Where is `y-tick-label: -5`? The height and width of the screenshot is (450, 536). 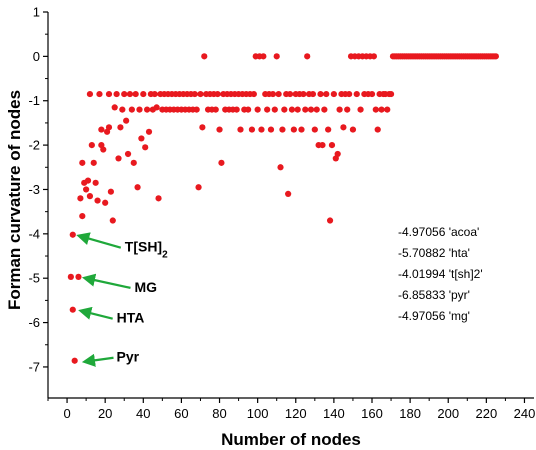 y-tick-label: -5 is located at coordinates (34, 278).